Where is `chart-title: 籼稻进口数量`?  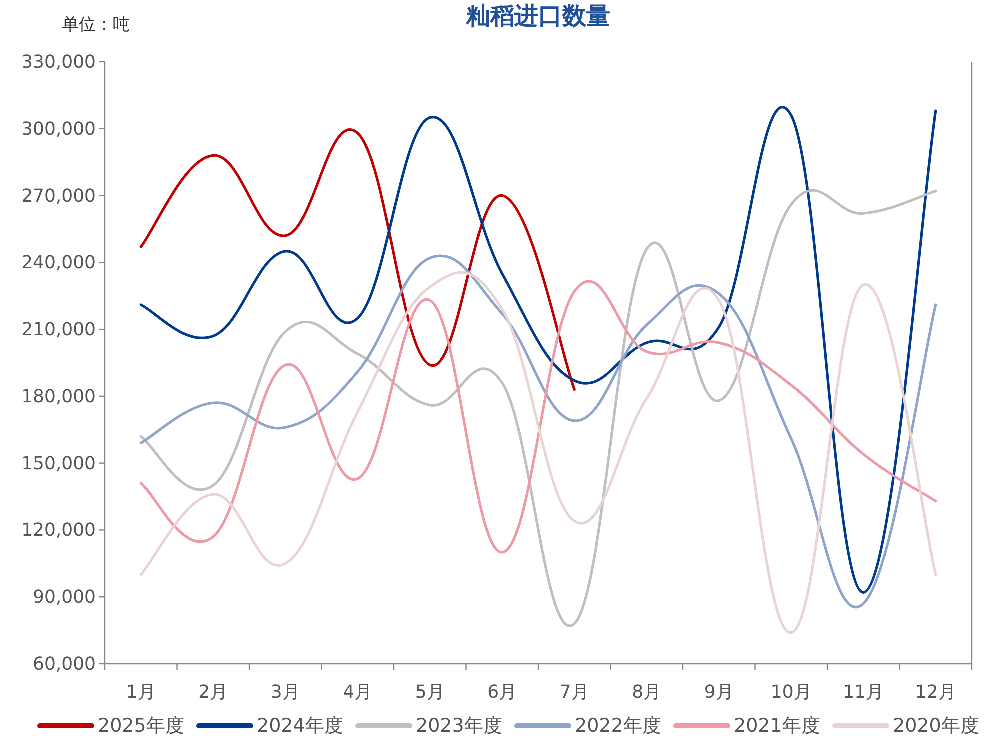
chart-title: 籼稻进口数量 is located at coordinates (538, 16).